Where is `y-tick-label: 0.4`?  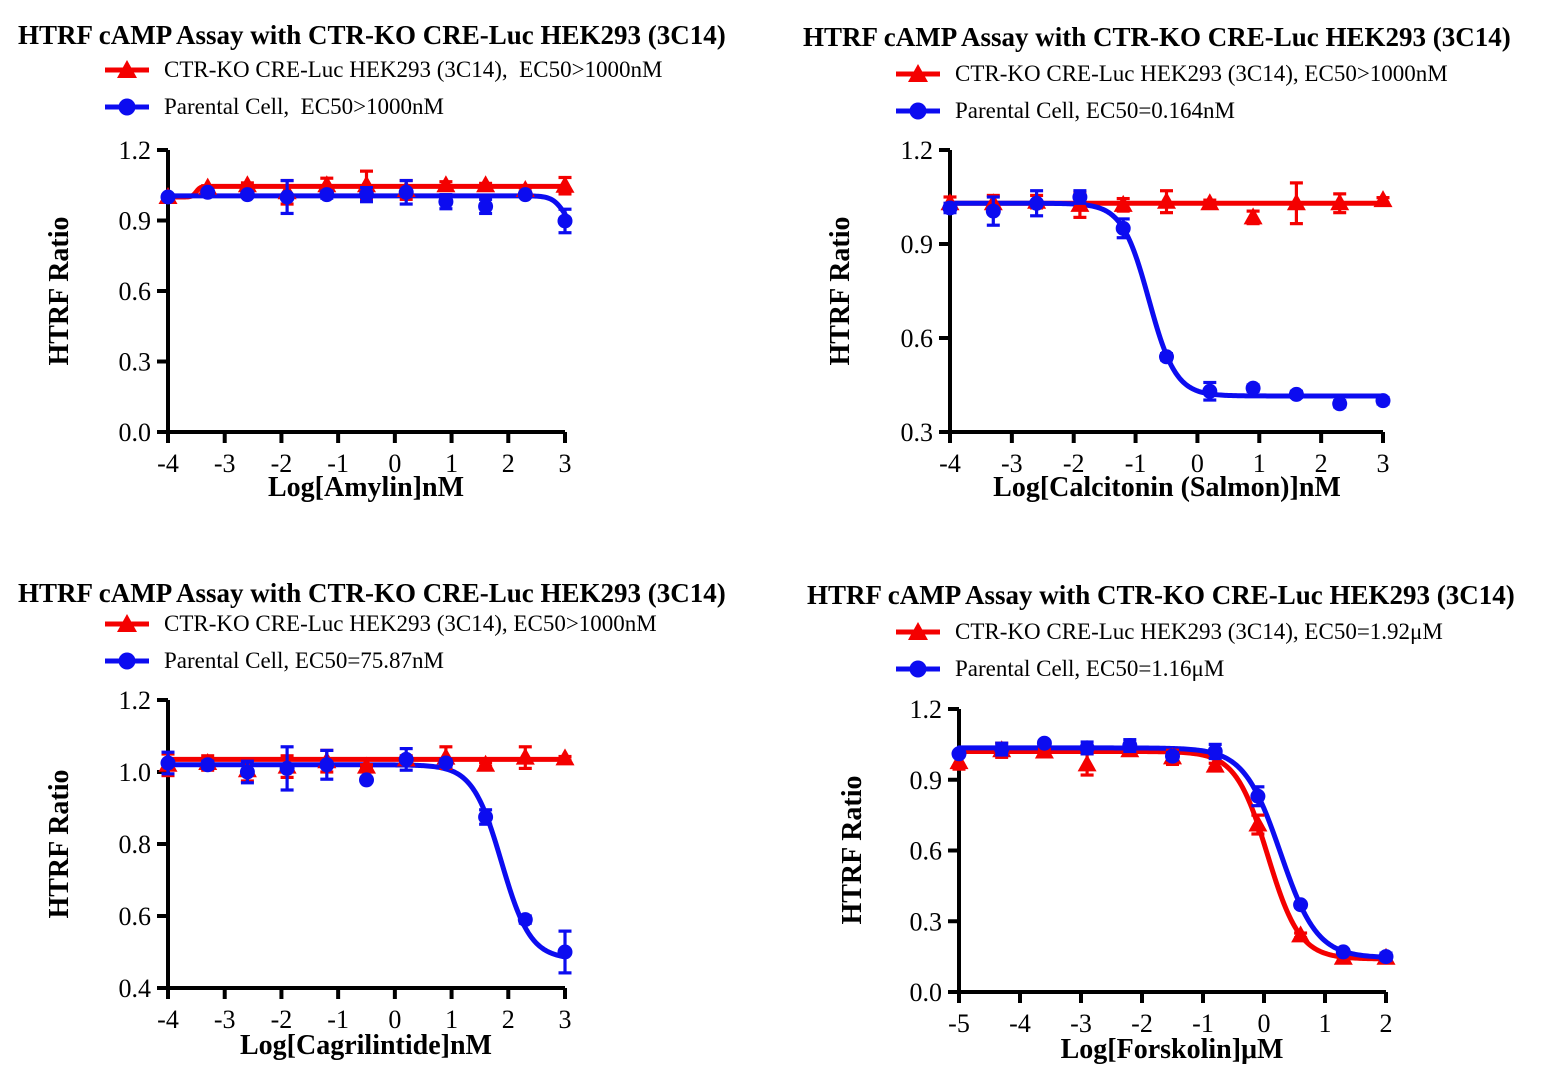
y-tick-label: 0.4 is located at coordinates (135, 988).